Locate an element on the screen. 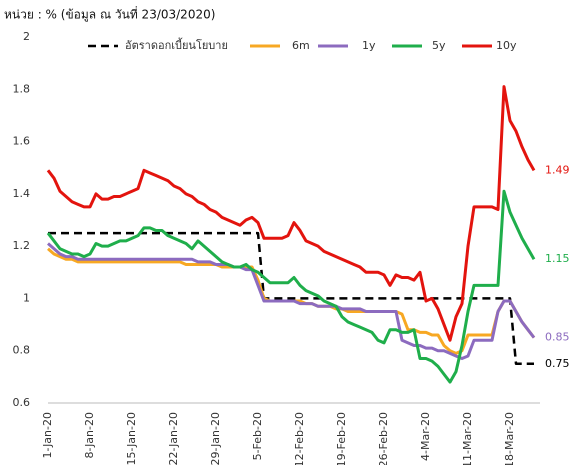 The image size is (575, 465). x-tick-label: 11-Mar-20 is located at coordinates (467, 438).